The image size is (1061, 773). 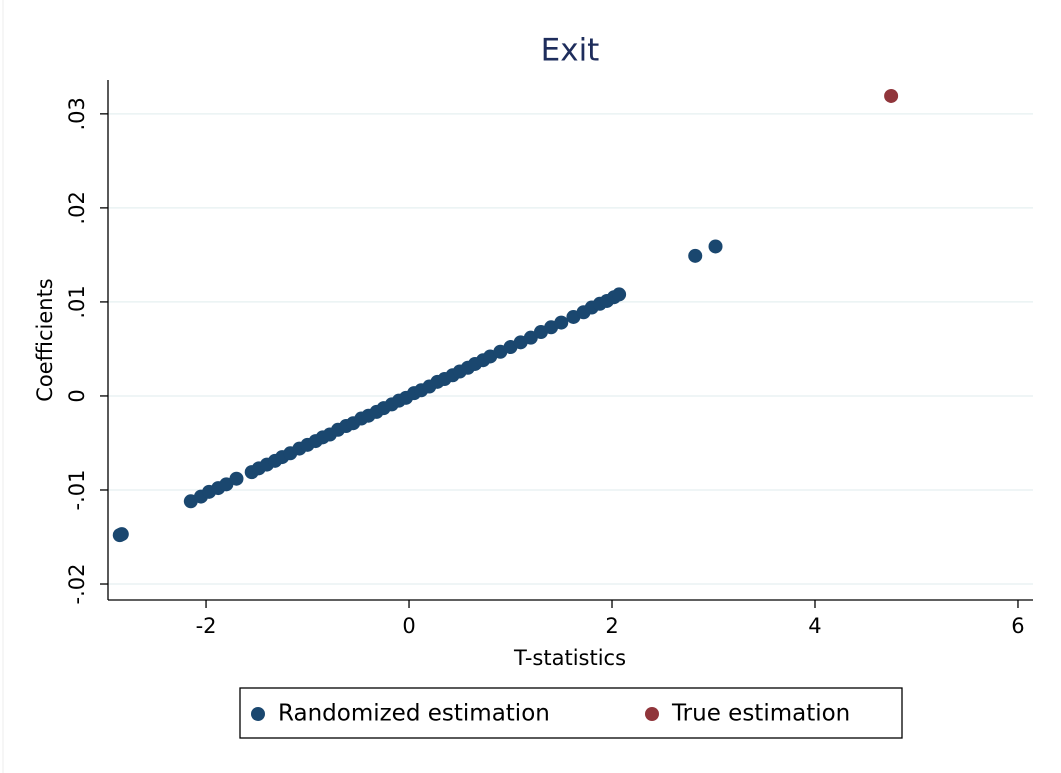 What do you see at coordinates (408, 626) in the screenshot?
I see `x-tick-label: 0` at bounding box center [408, 626].